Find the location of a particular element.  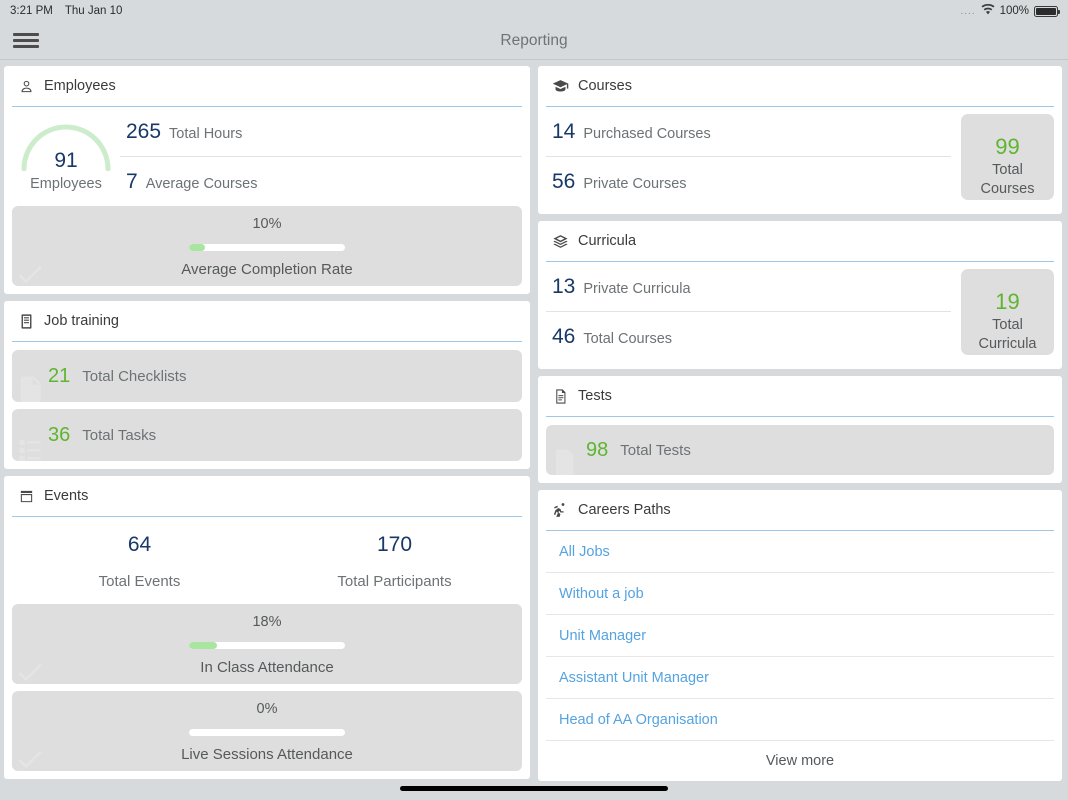

progress-fill is located at coordinates (203, 645).